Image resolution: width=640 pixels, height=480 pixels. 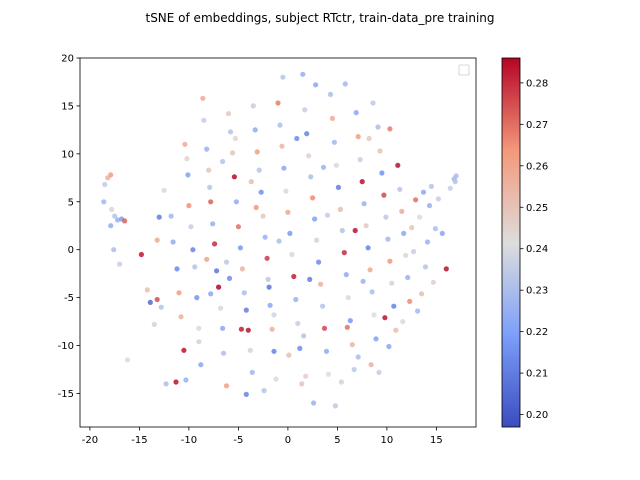 What do you see at coordinates (71, 202) in the screenshot?
I see `y-tick-label: 5` at bounding box center [71, 202].